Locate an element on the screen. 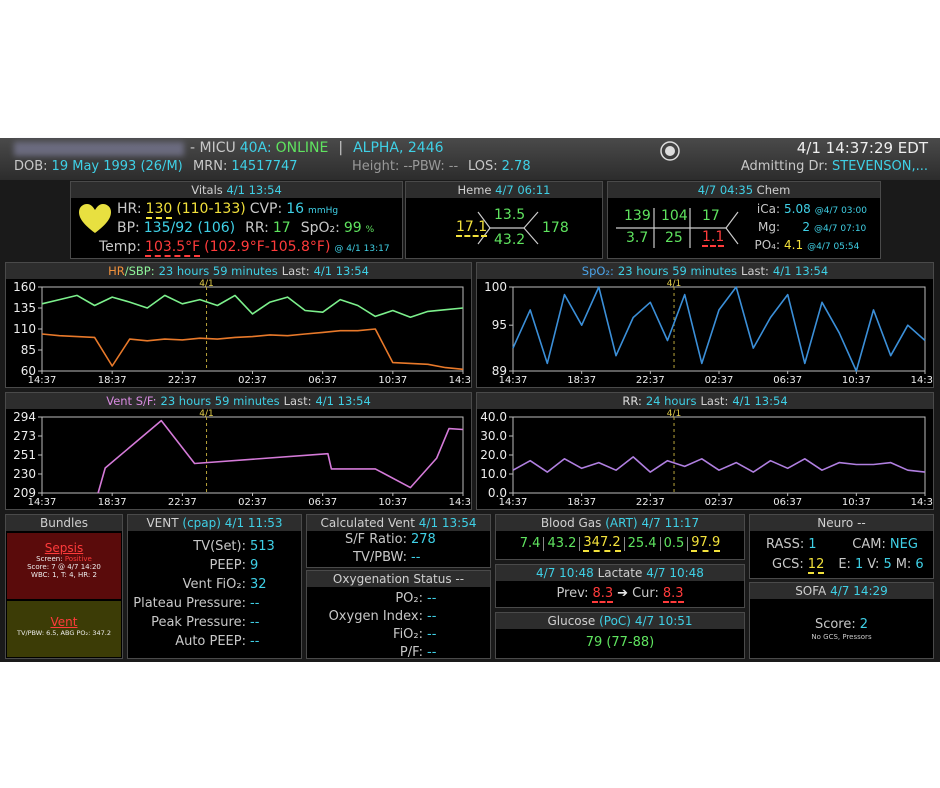 This screenshot has width=940, height=788. label: PO₂: is located at coordinates (409, 598).